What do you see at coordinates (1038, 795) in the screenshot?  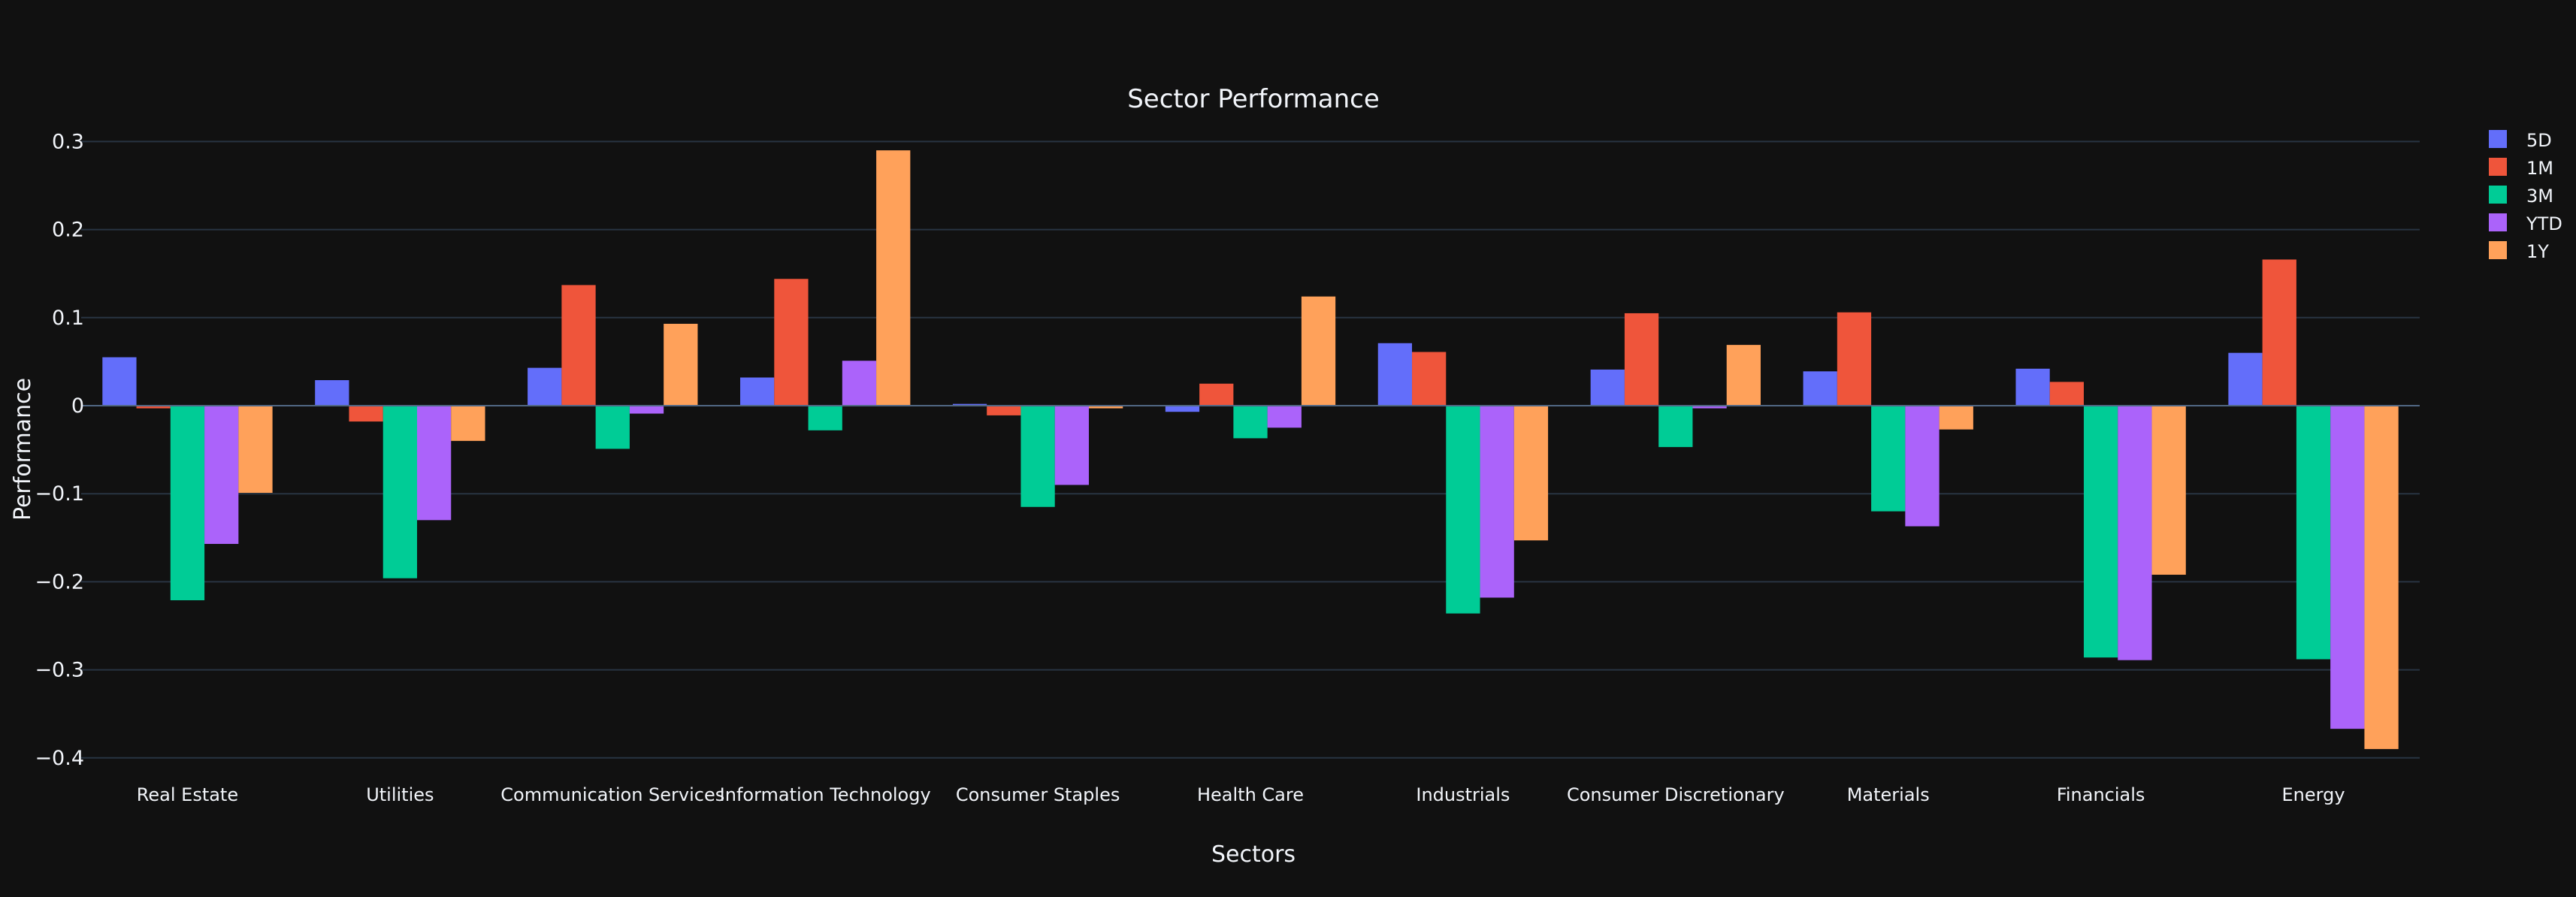 I see `x-tick-label: Consumer Staples` at bounding box center [1038, 795].